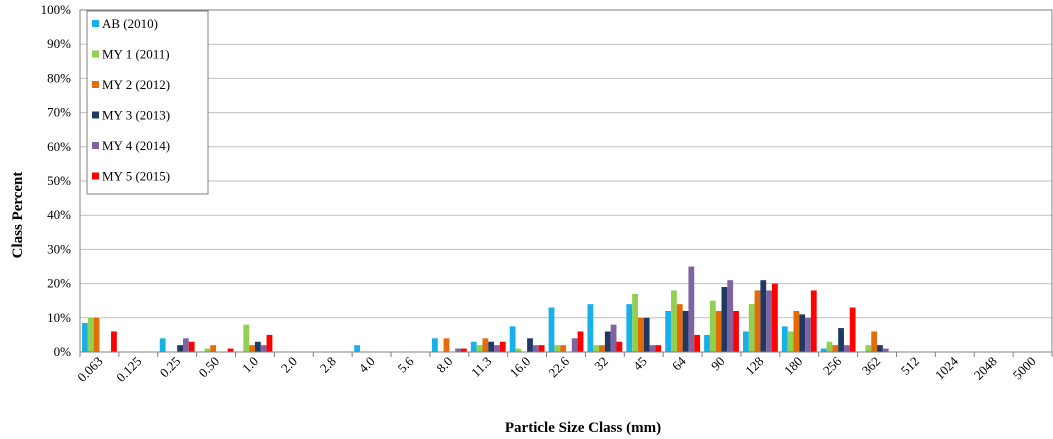 This screenshot has width=1053, height=439. I want to click on x-axis-title: Particle Size Class (mm), so click(583, 428).